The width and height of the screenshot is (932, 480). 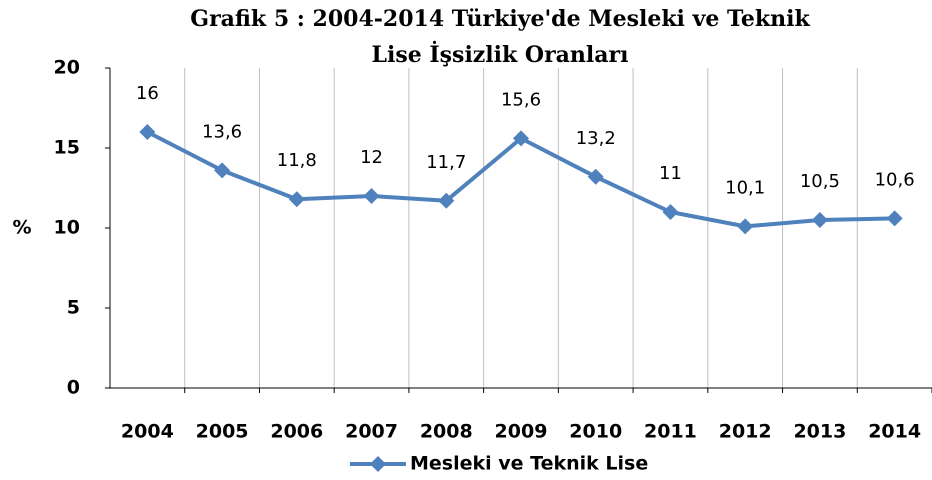 I want to click on x-tick-label: 2008, so click(x=446, y=432).